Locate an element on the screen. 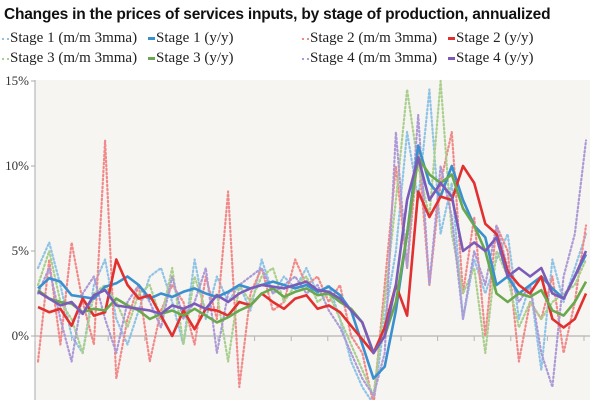 The width and height of the screenshot is (600, 400). legend-item-stage3-yy: Stage 3 (y/y) is located at coordinates (190, 58).